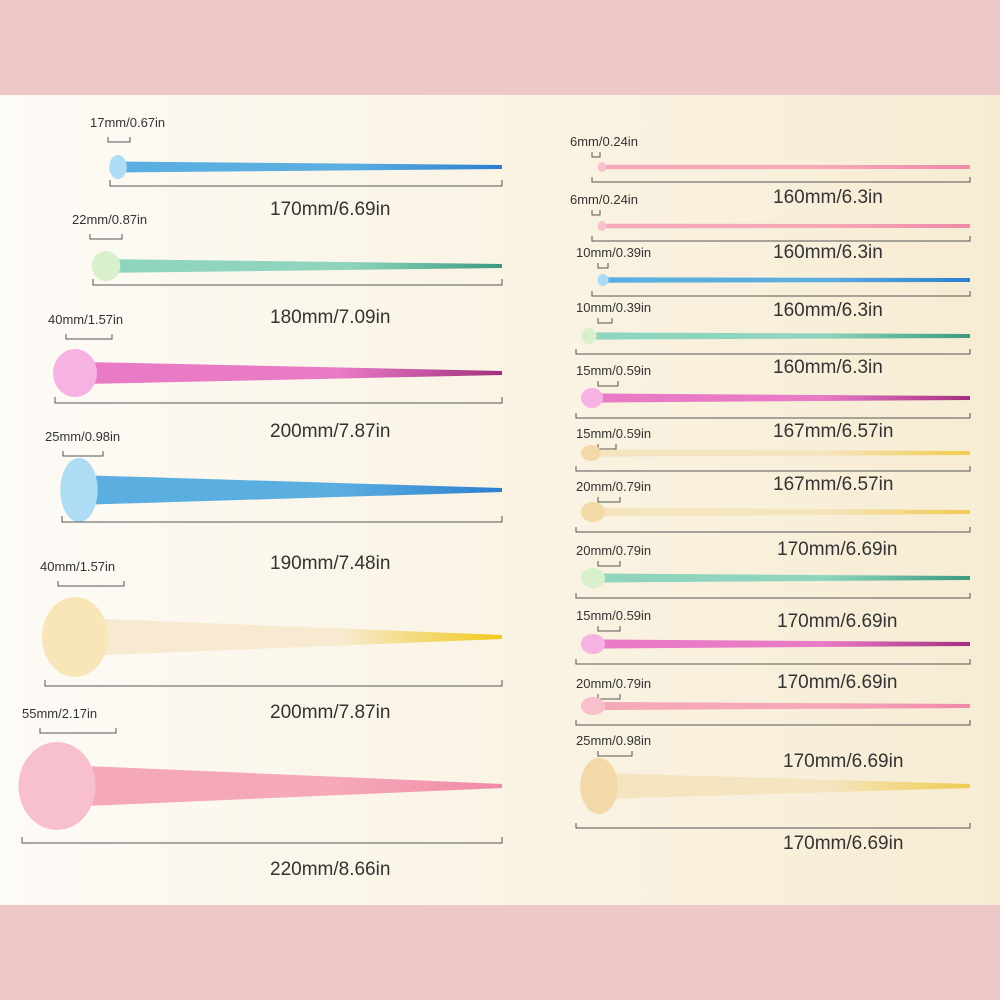 The width and height of the screenshot is (1000, 1000). Describe the element at coordinates (330, 563) in the screenshot. I see `length-label: 190mm/7.48in` at that location.